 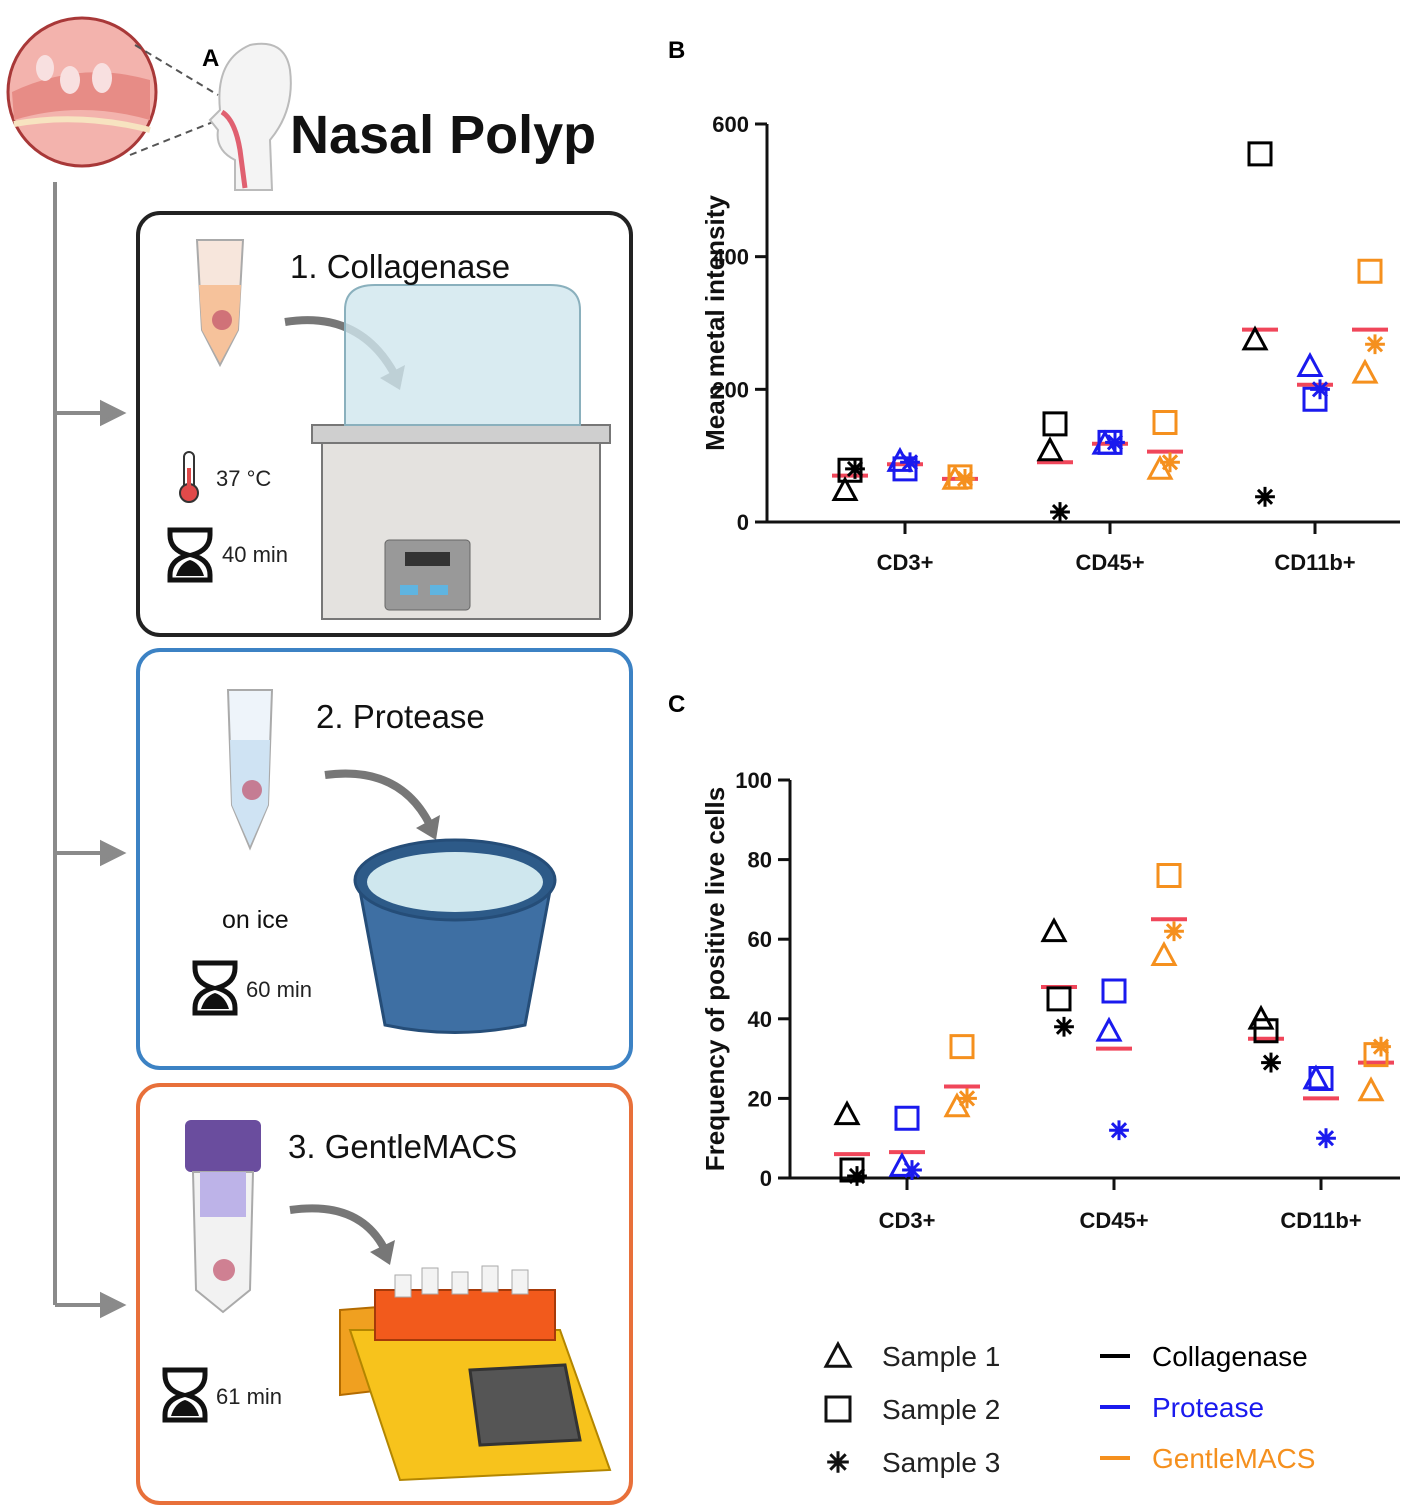 What do you see at coordinates (82, 124) in the screenshot?
I see `tissue-layer` at bounding box center [82, 124].